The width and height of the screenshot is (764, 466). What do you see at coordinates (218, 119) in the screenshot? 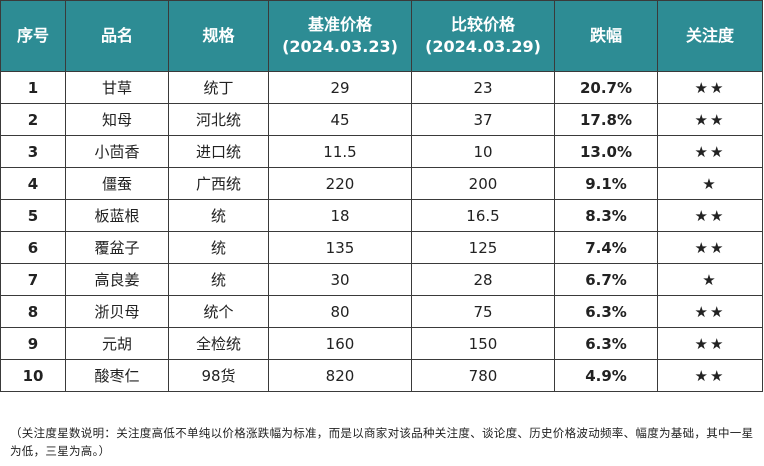
I see `row-spec: 河北统` at bounding box center [218, 119].